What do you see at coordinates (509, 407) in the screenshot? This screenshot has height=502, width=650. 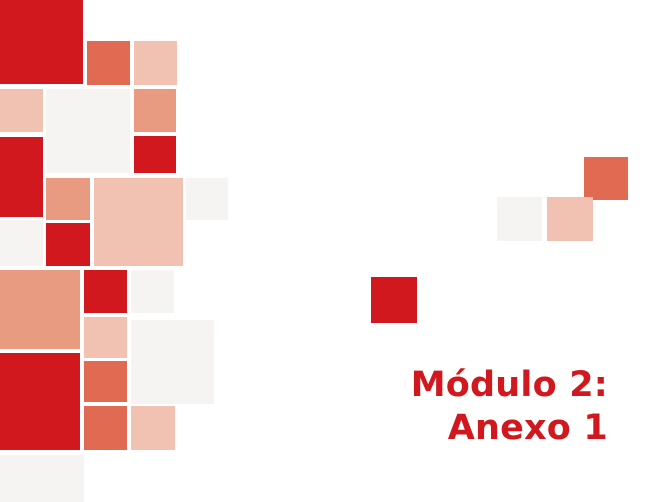 I see `module-title: Módulo 2: Anexo 1` at bounding box center [509, 407].